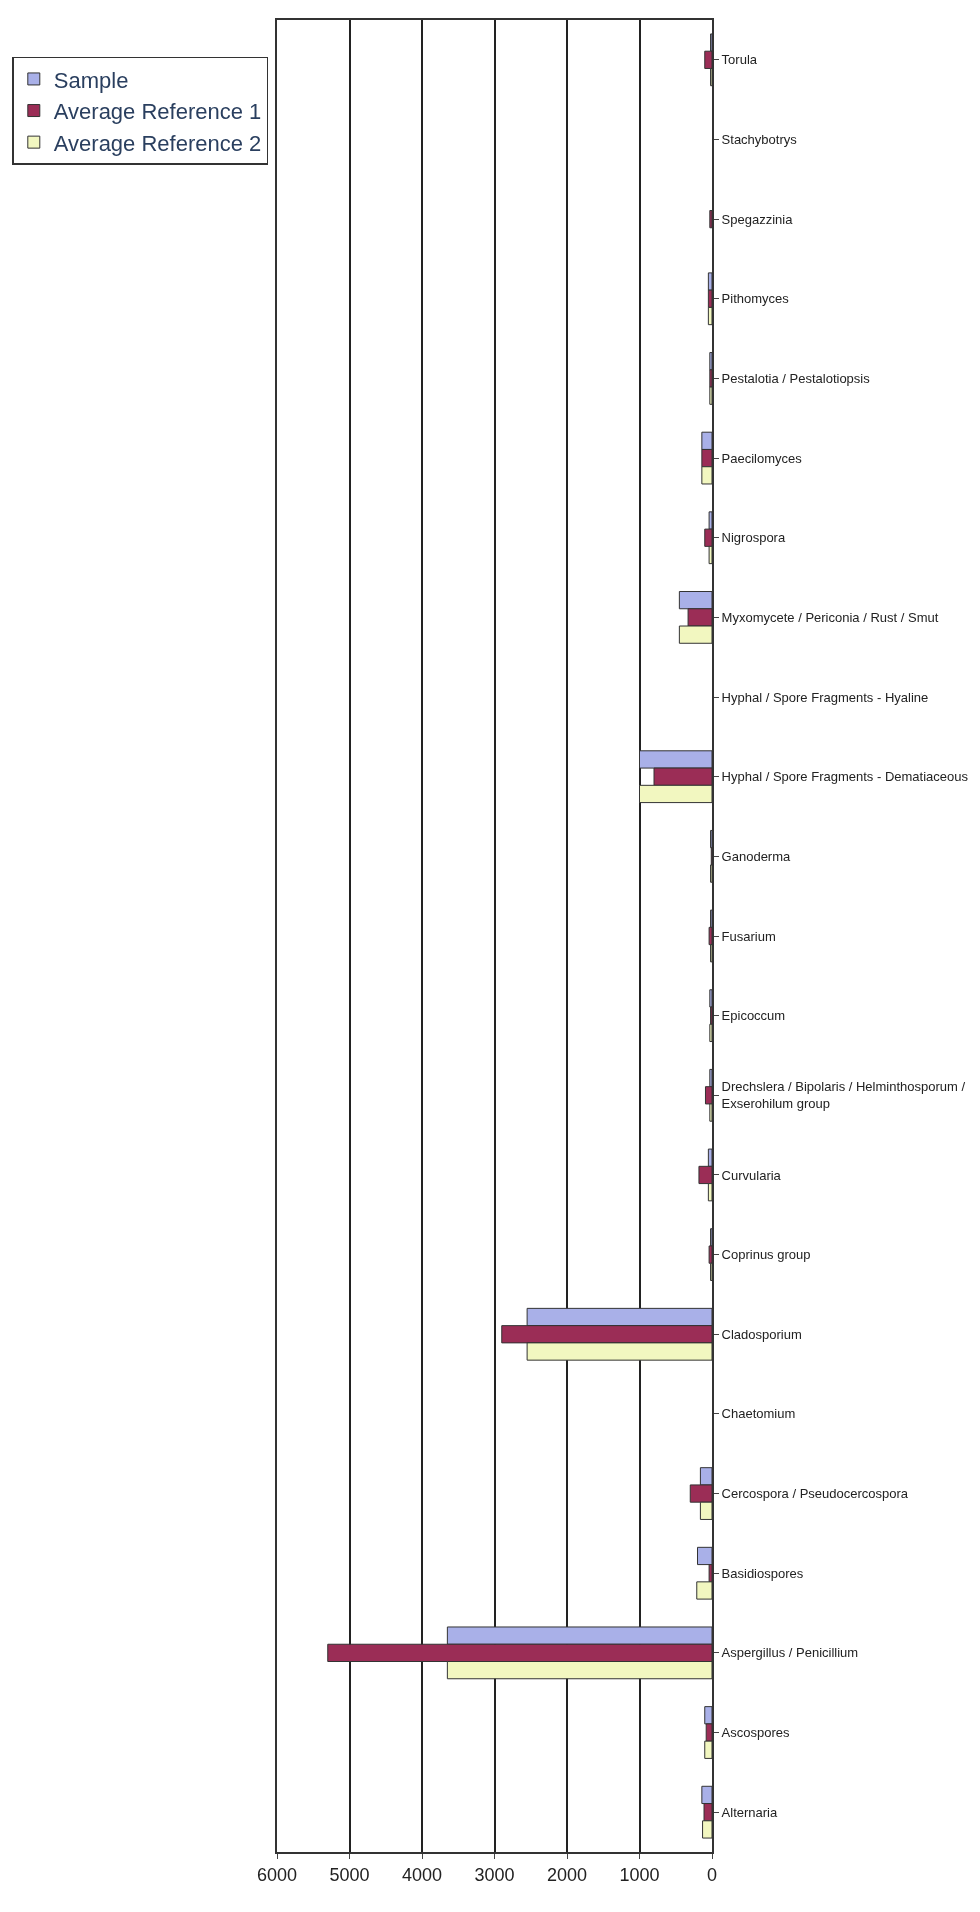 This screenshot has width=980, height=1912. I want to click on legend-label: Average Reference 2, so click(157, 143).